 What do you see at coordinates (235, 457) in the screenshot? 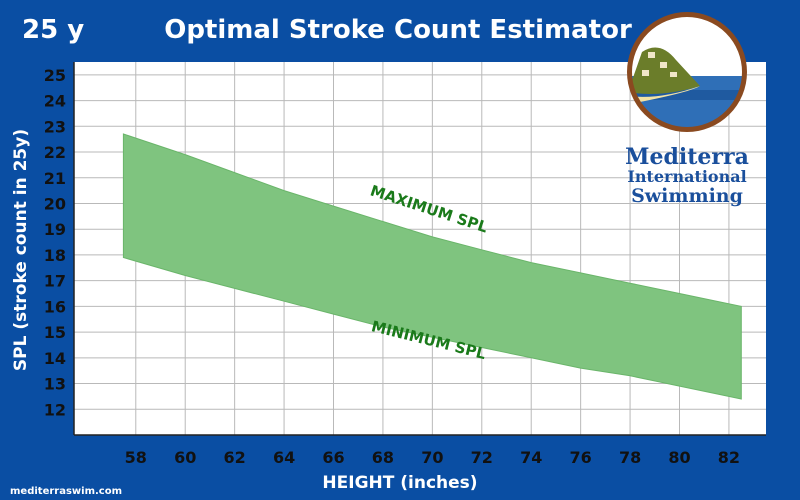
I see `x-tick-label-2: 62` at bounding box center [235, 457].